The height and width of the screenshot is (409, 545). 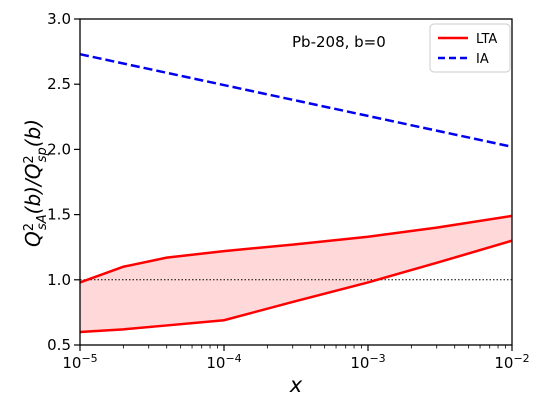 What do you see at coordinates (35, 183) in the screenshot?
I see `y-axis-label: Q2sA(b)/Q2sp(b)` at bounding box center [35, 183].